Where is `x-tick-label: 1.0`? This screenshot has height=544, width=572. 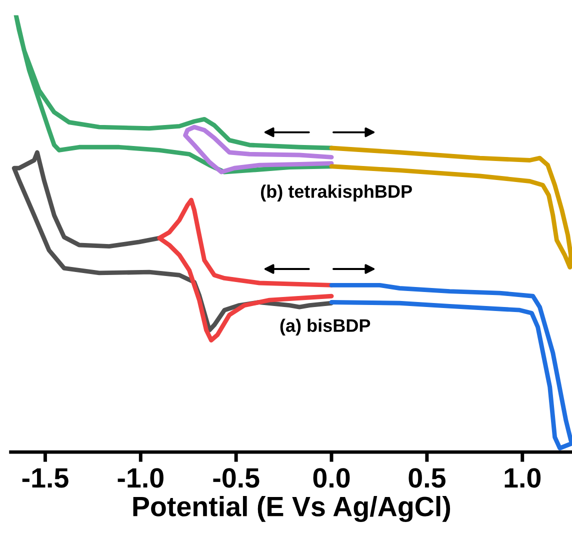 x-tick-label: 1.0 is located at coordinates (522, 478).